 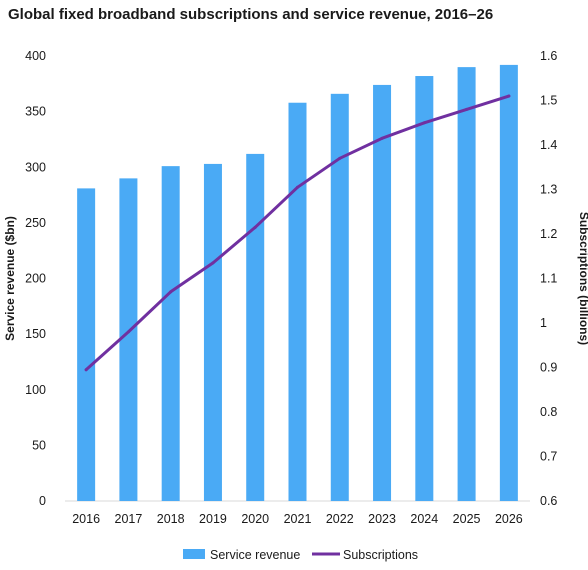 I want to click on legend-swatch-service-revenue, so click(x=194, y=554).